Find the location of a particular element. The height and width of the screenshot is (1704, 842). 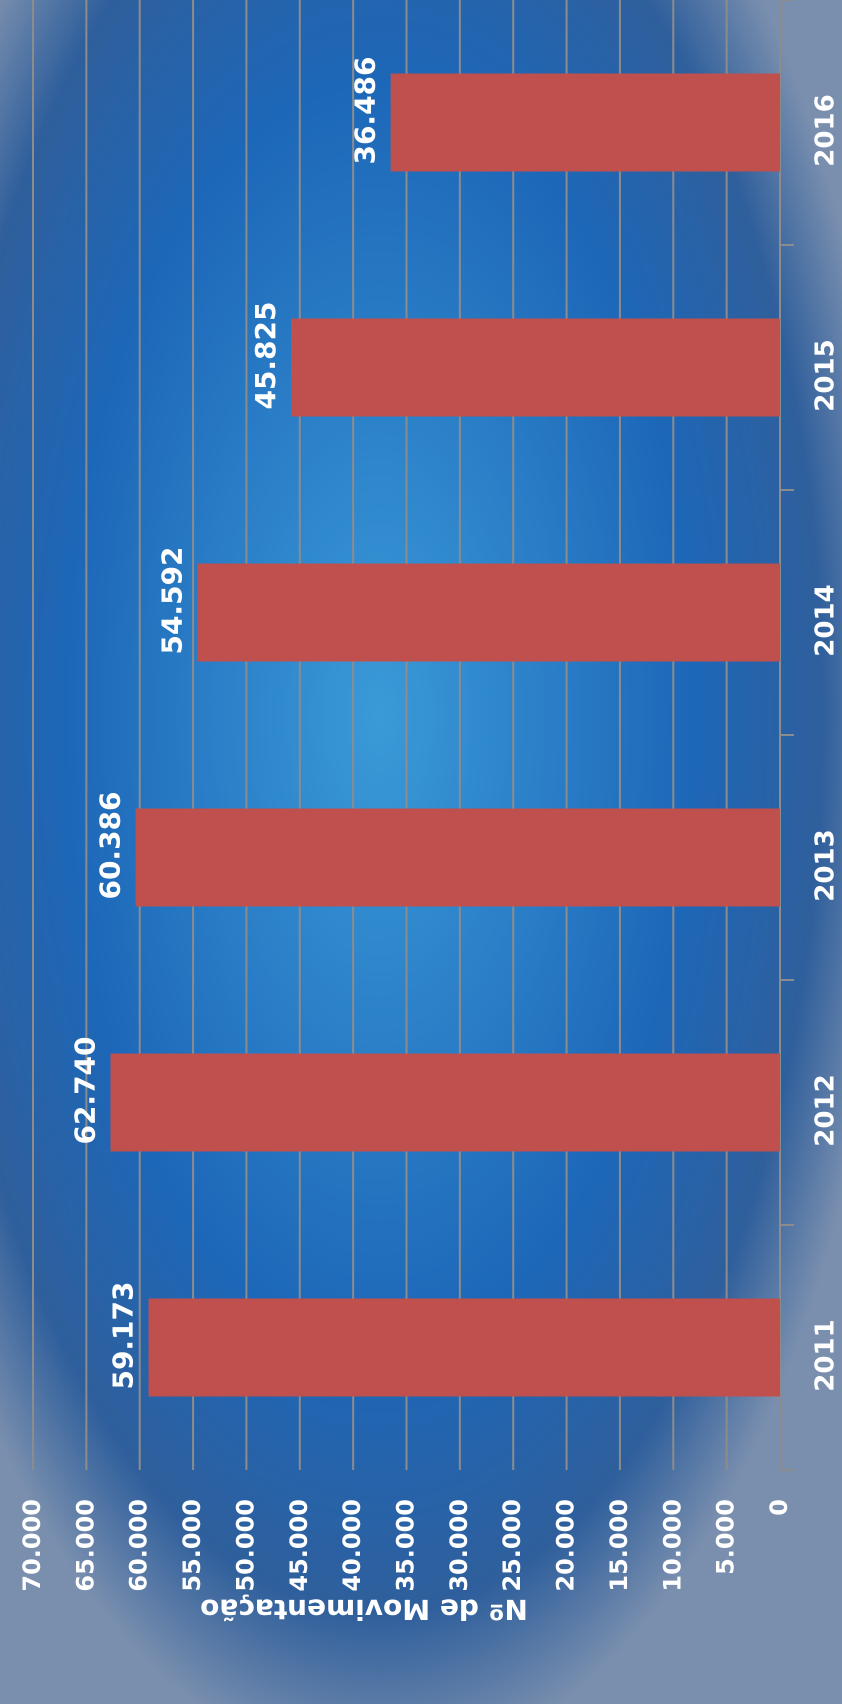

y-tick-label: 60.000 is located at coordinates (139, 1545).